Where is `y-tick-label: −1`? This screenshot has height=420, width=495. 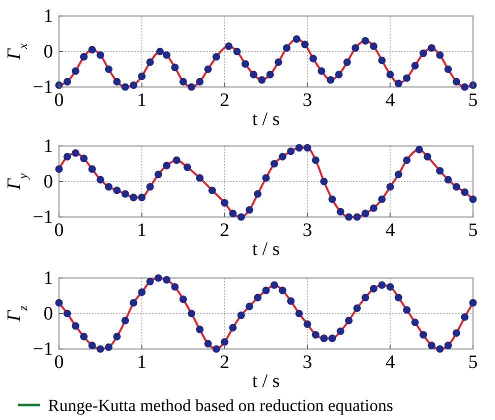 y-tick-label: −1 is located at coordinates (42, 217).